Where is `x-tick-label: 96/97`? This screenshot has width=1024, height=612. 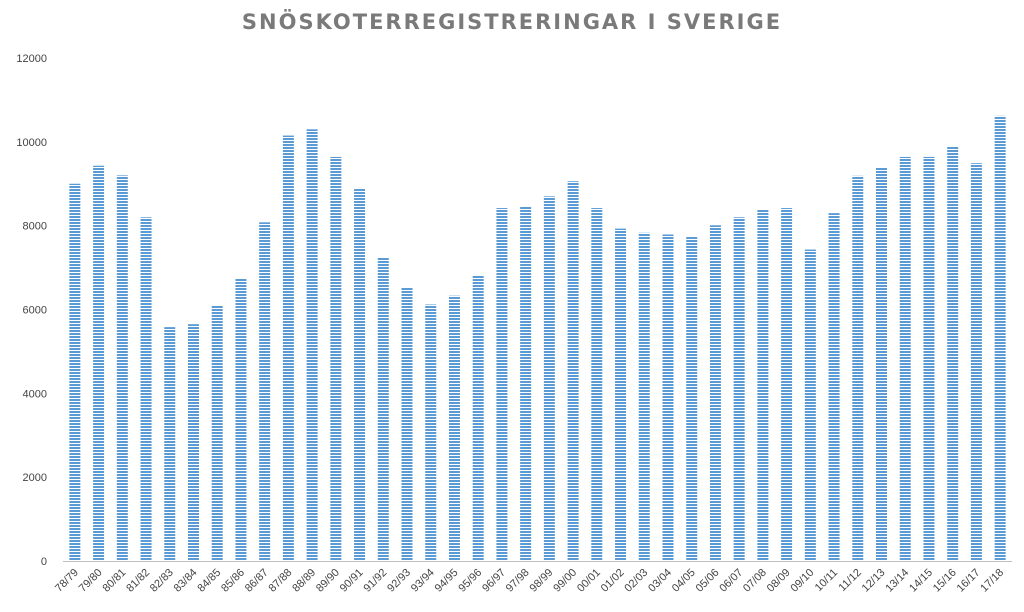 x-tick-label: 96/97 is located at coordinates (494, 581).